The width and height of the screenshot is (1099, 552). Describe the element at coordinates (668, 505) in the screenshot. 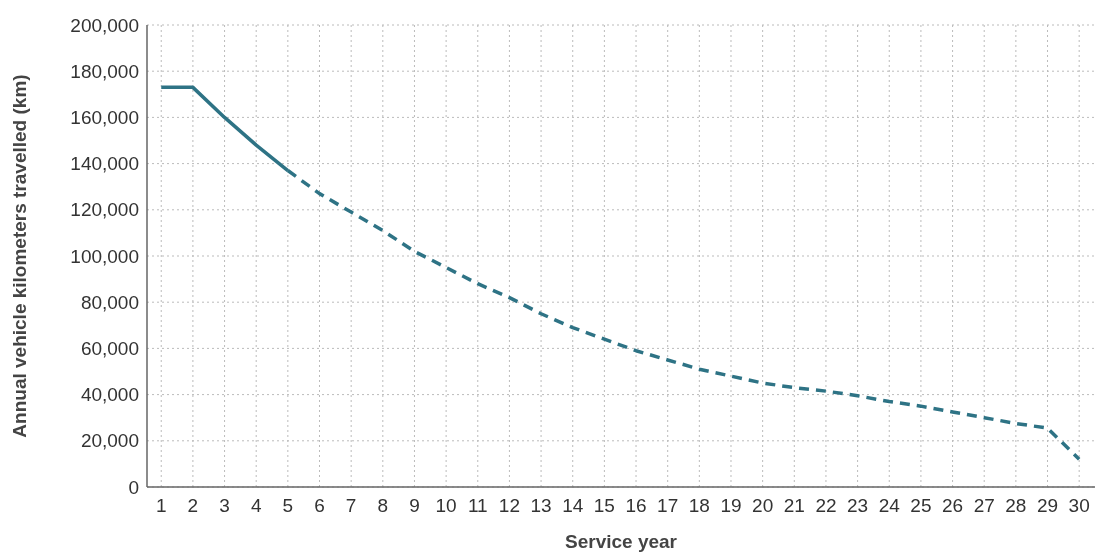

I see `x-tick-label: 17` at that location.